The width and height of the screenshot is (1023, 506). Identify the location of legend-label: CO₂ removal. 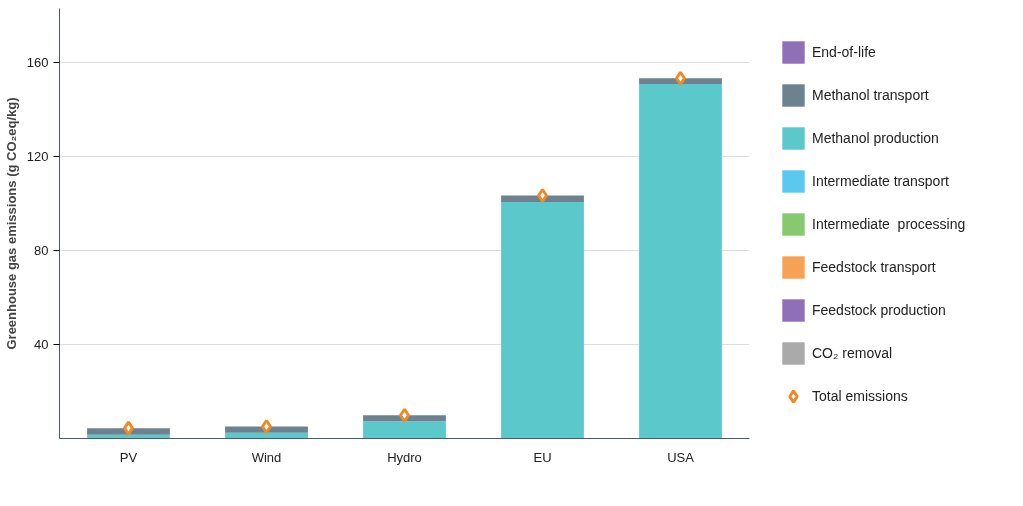
(852, 353).